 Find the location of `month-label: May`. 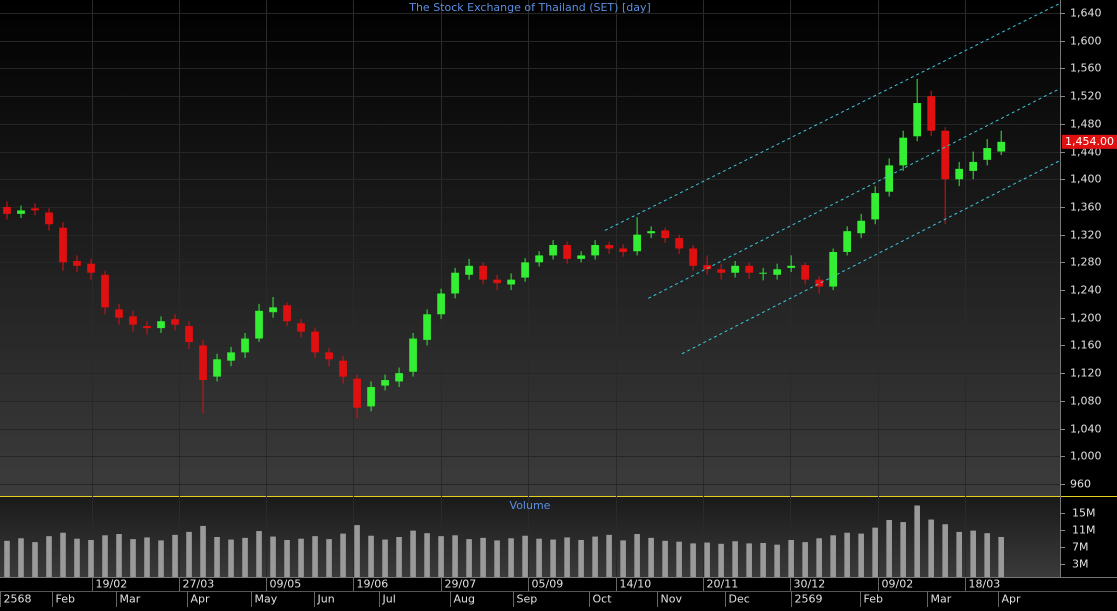

month-label: May is located at coordinates (266, 599).